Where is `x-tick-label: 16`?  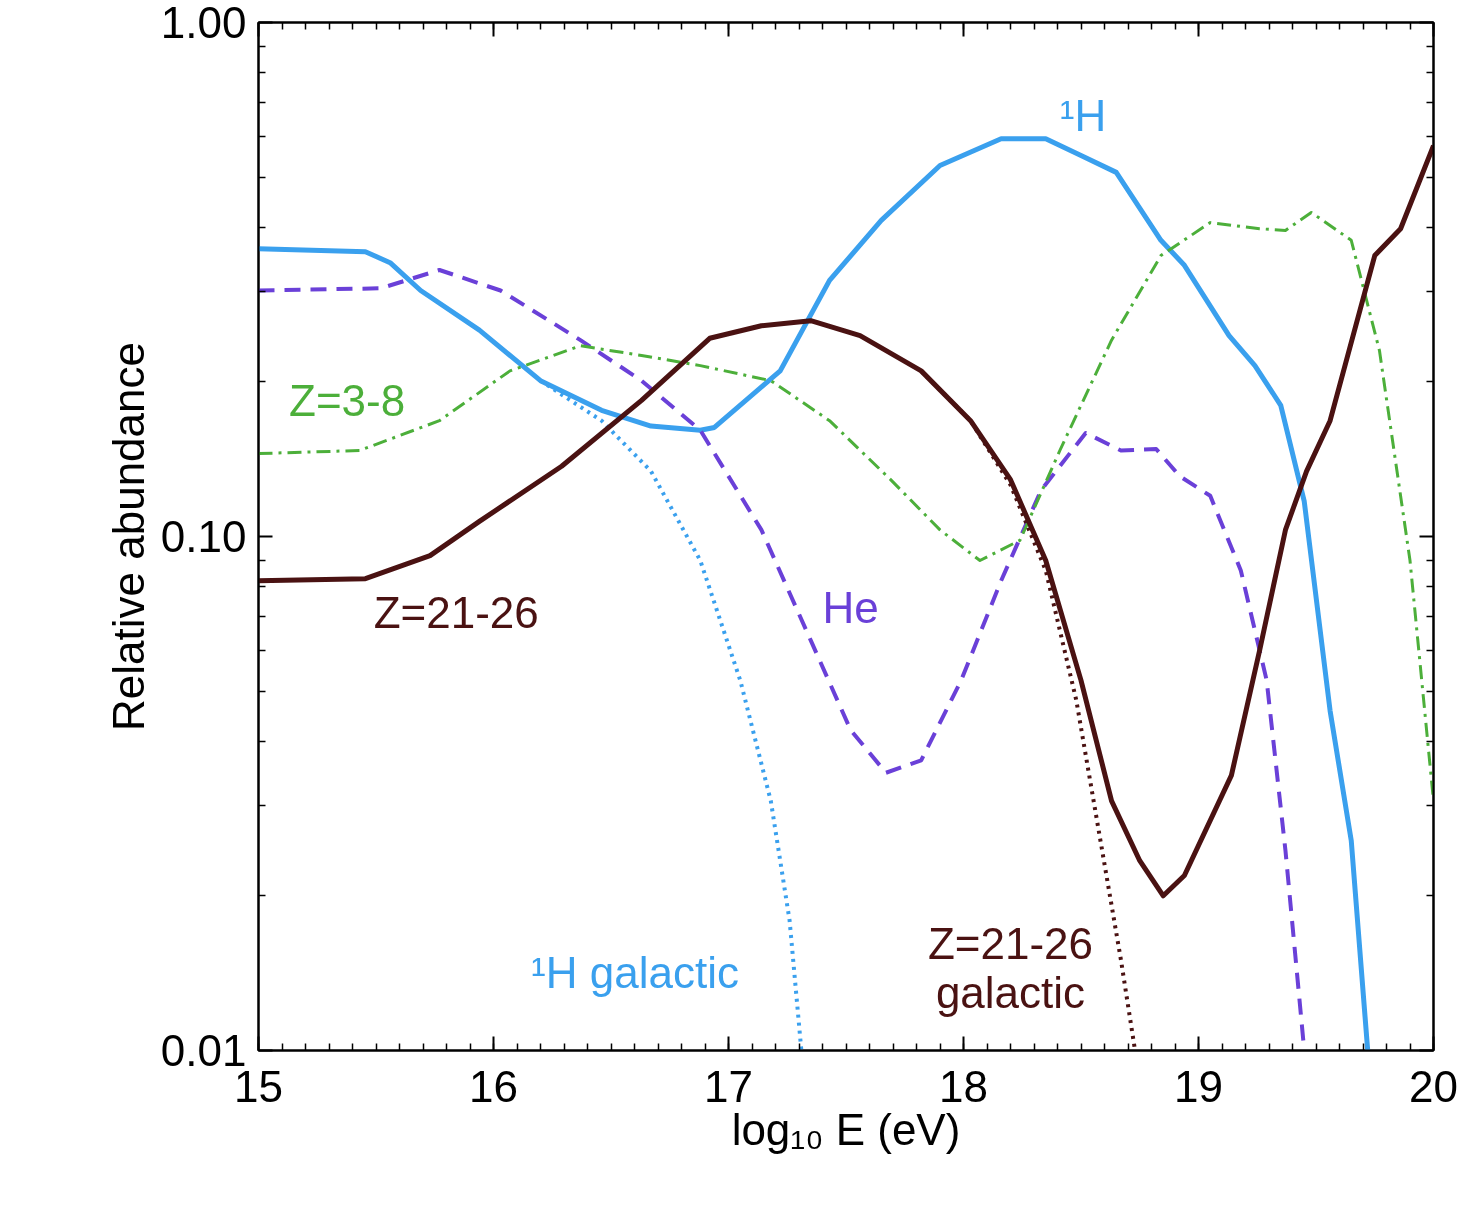 x-tick-label: 16 is located at coordinates (493, 1086).